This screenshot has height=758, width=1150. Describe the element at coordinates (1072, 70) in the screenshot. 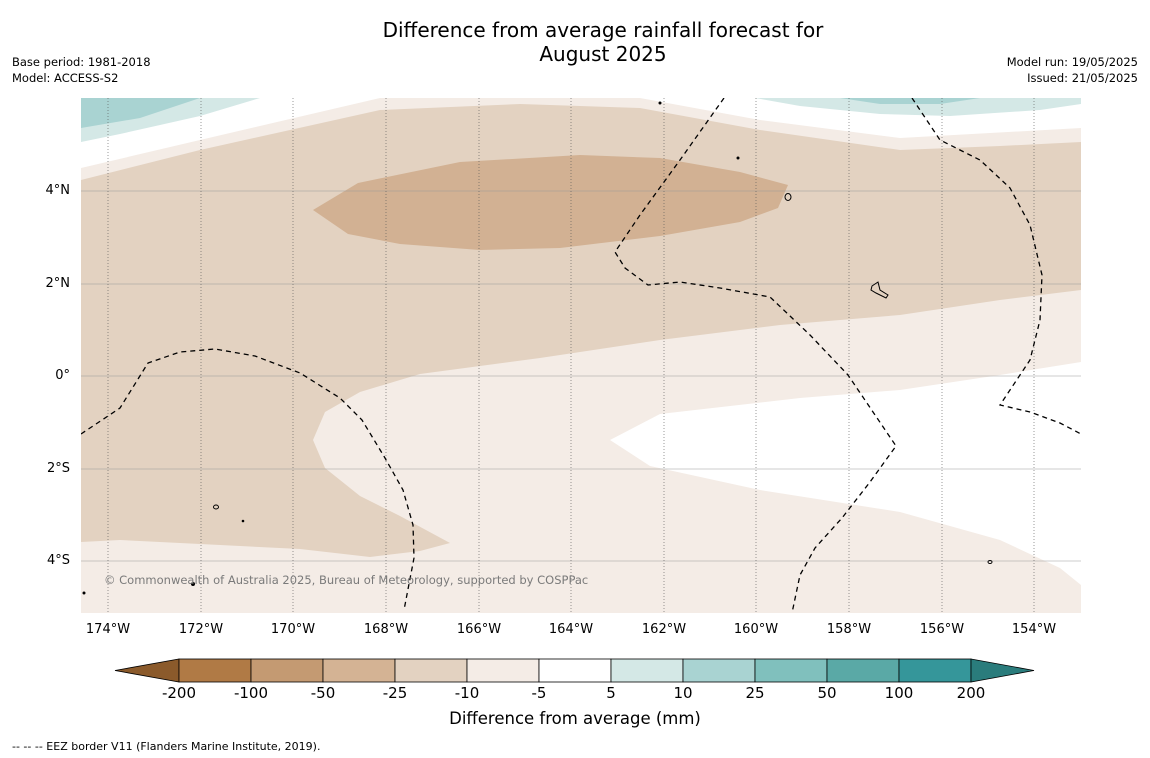

I see `meta-right: Model run: 19/05/2025 Issued: 21/05/2025` at that location.